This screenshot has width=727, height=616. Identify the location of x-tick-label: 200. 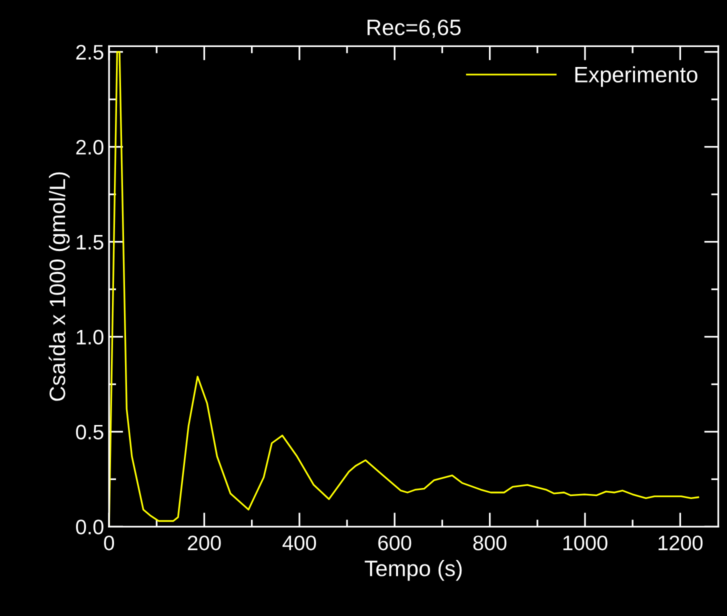
(204, 543).